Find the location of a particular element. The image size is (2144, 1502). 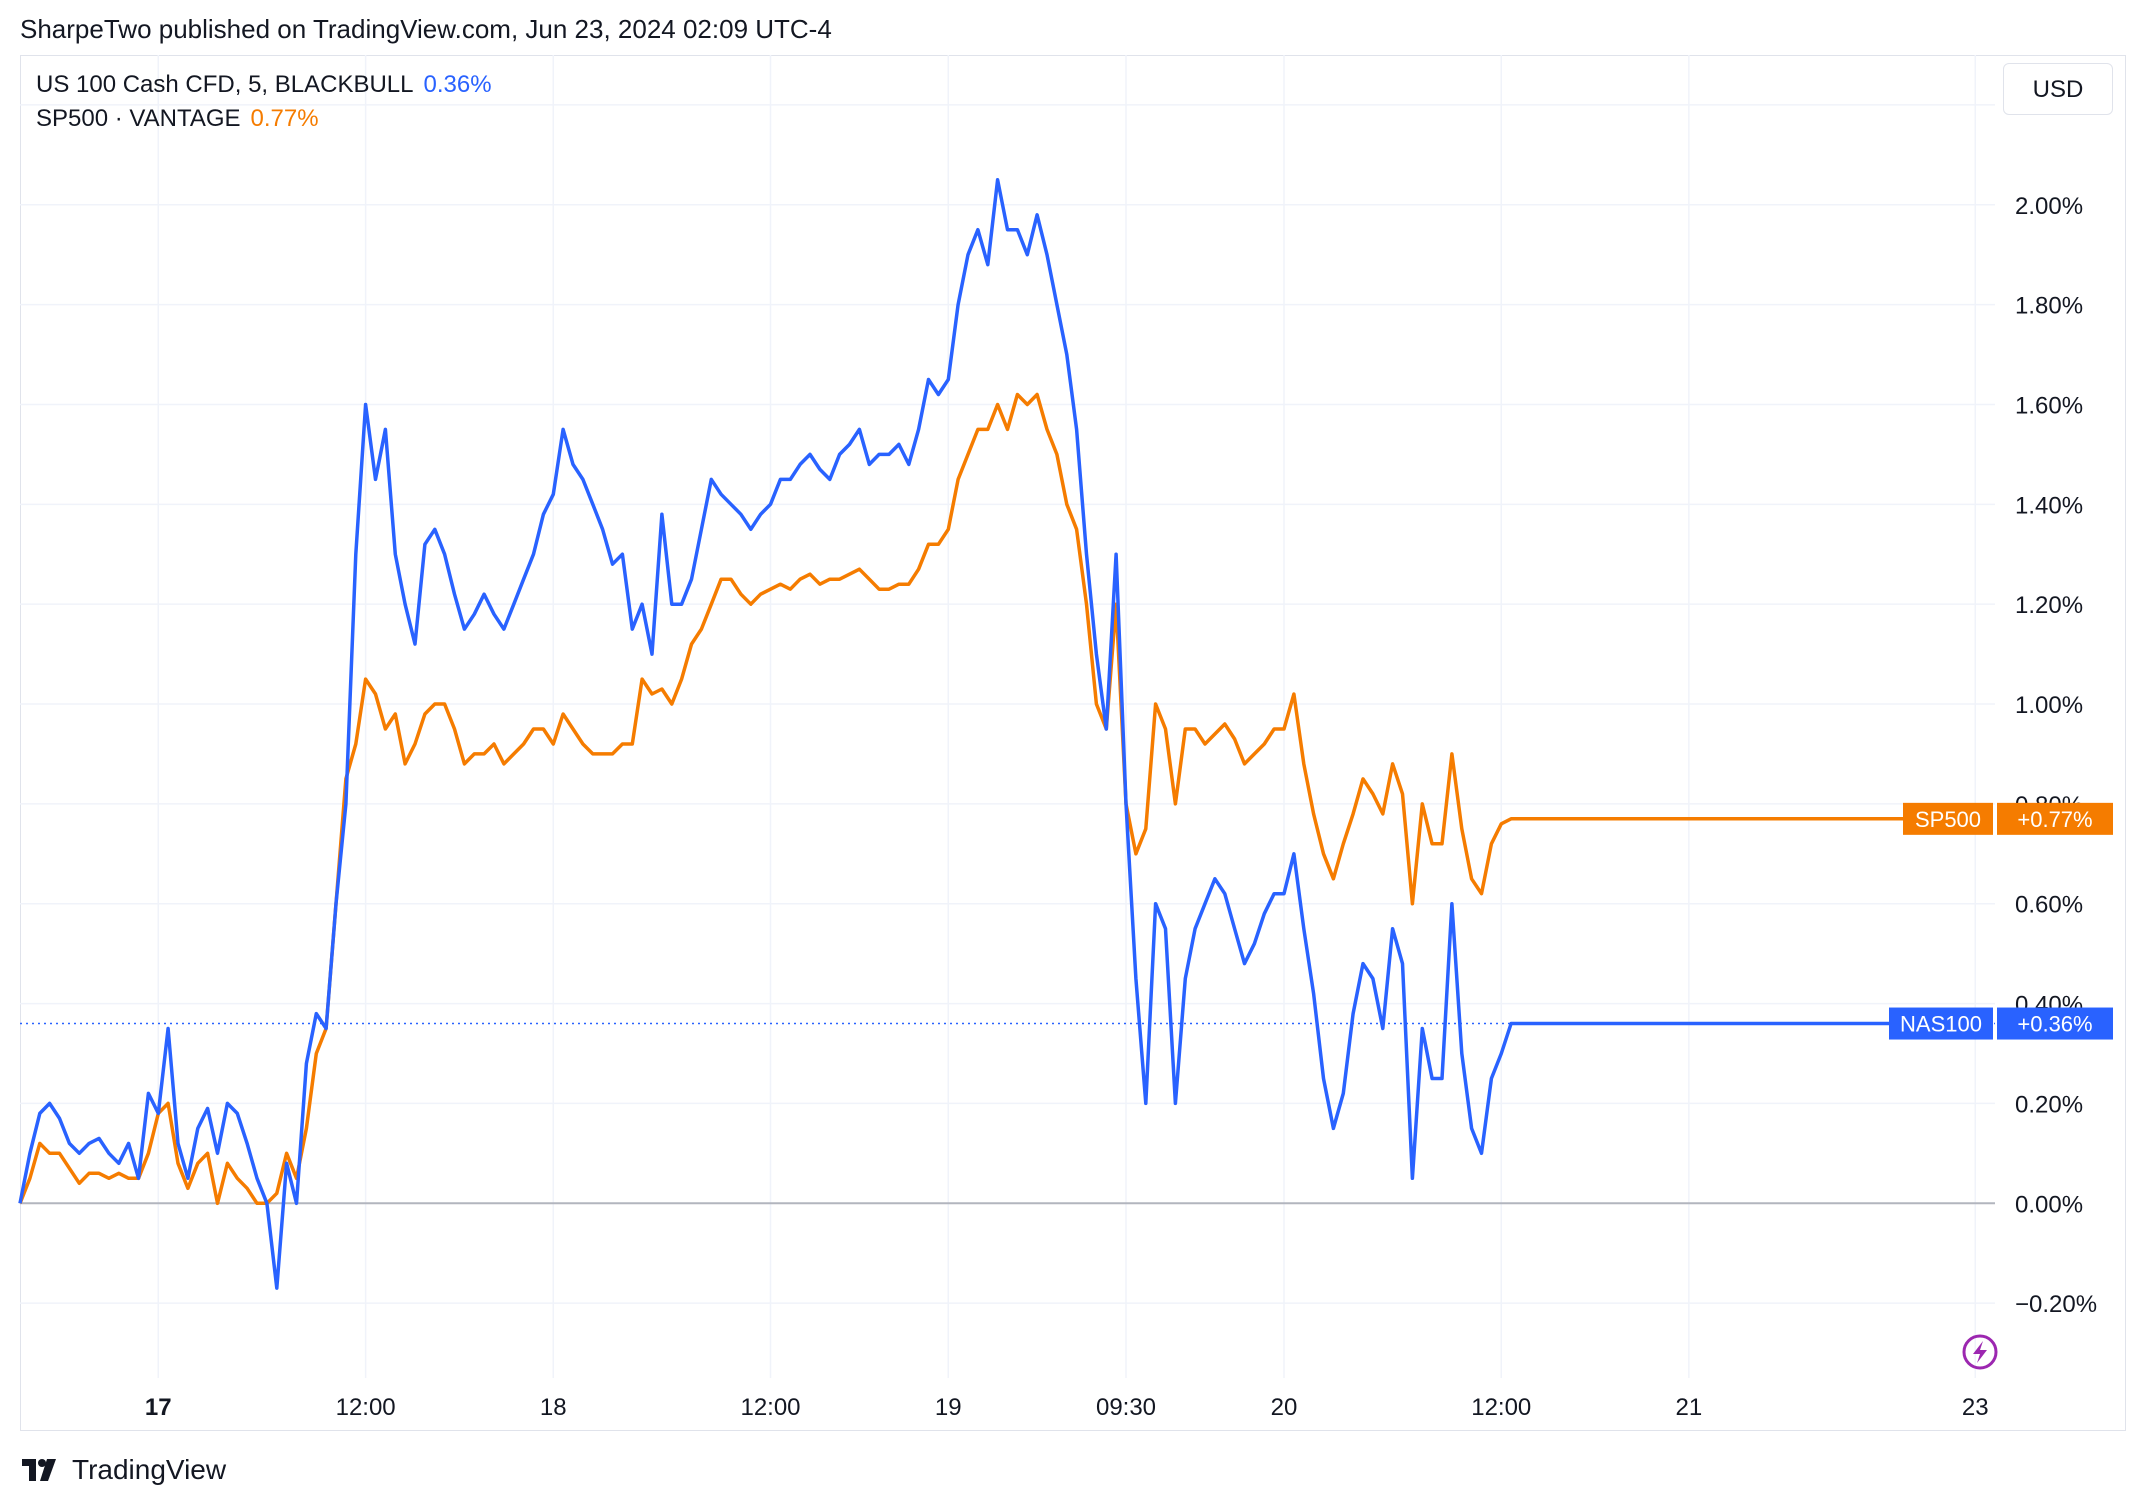

end-tag-bg-nas100 is located at coordinates (1941, 1023).